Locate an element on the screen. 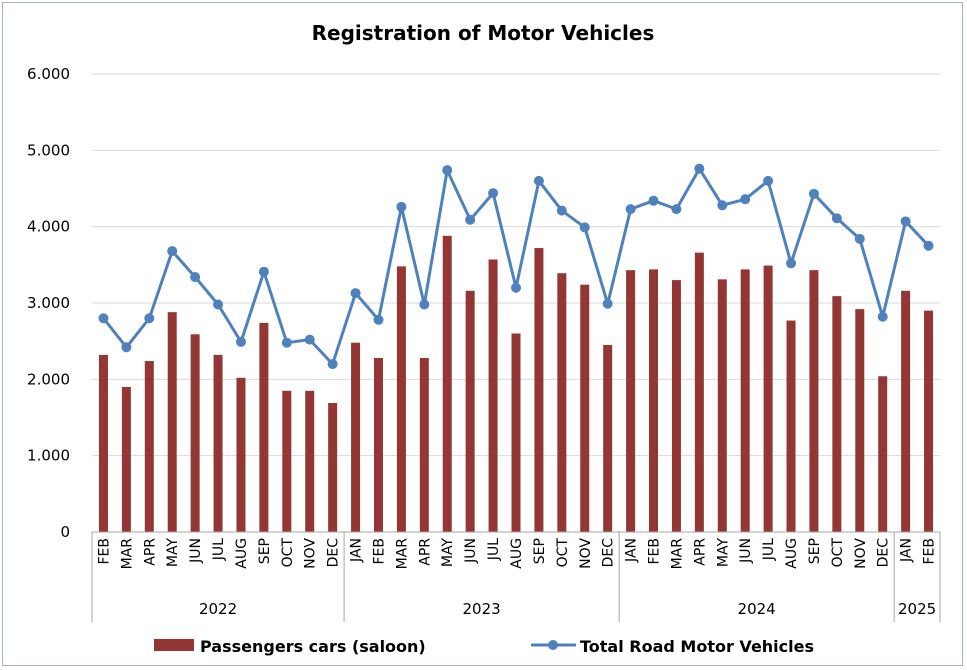 This screenshot has width=967, height=670. y-axis-ticks: 0 1.000 2.000 3.000 4.000 5.000 6.000 is located at coordinates (48, 303).